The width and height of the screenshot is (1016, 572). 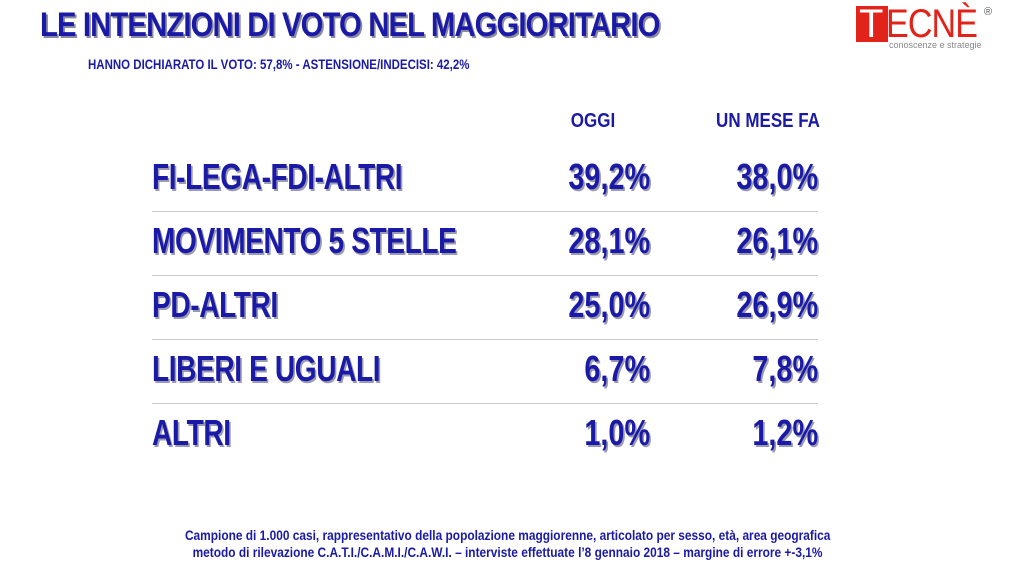 What do you see at coordinates (785, 368) in the screenshot?
I see `value-mese-fa: 7,8%` at bounding box center [785, 368].